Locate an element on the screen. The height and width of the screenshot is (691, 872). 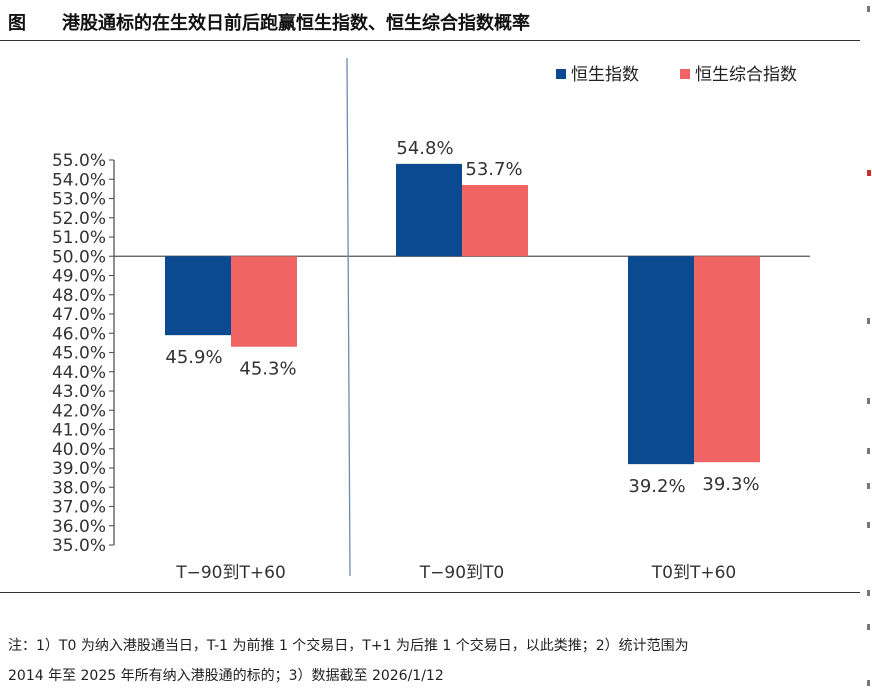
y-tick-label: 53.0% is located at coordinates (79, 200).